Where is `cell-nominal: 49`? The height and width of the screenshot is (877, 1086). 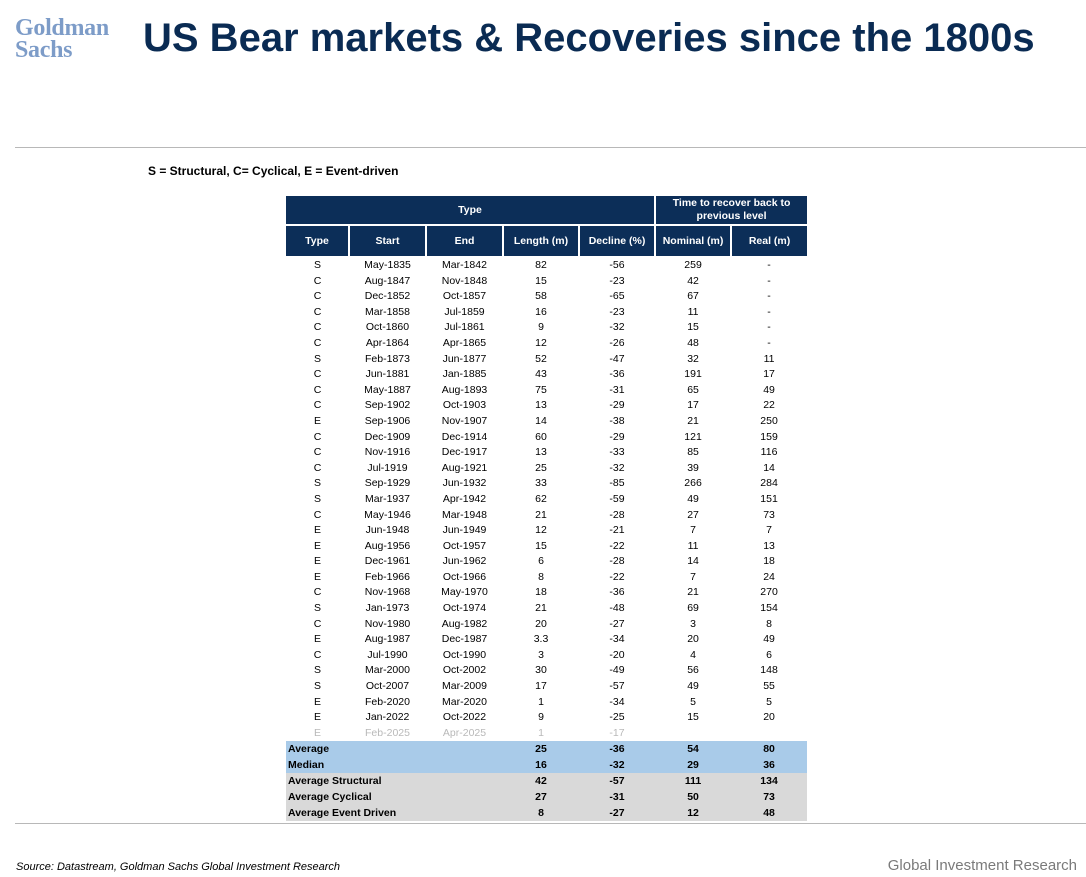
cell-nominal: 49 is located at coordinates (693, 686).